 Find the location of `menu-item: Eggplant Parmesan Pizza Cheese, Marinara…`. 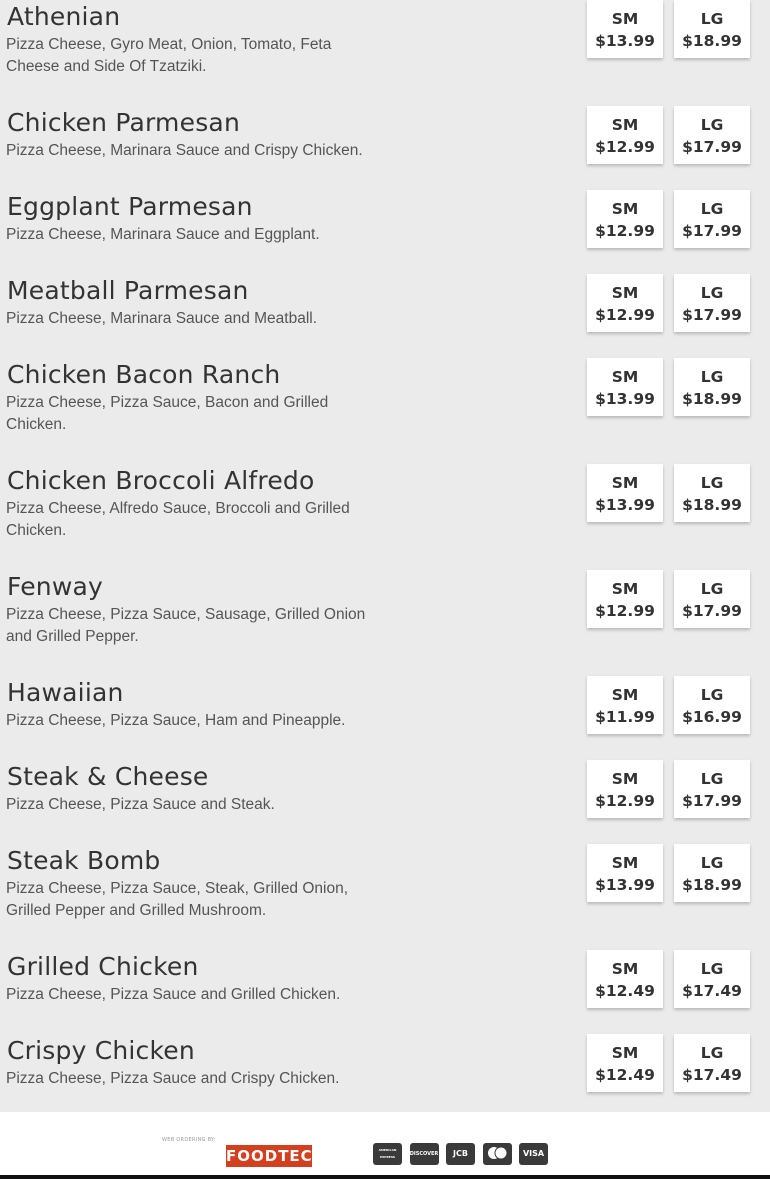

menu-item: Eggplant Parmesan Pizza Cheese, Marinara… is located at coordinates (385, 232).